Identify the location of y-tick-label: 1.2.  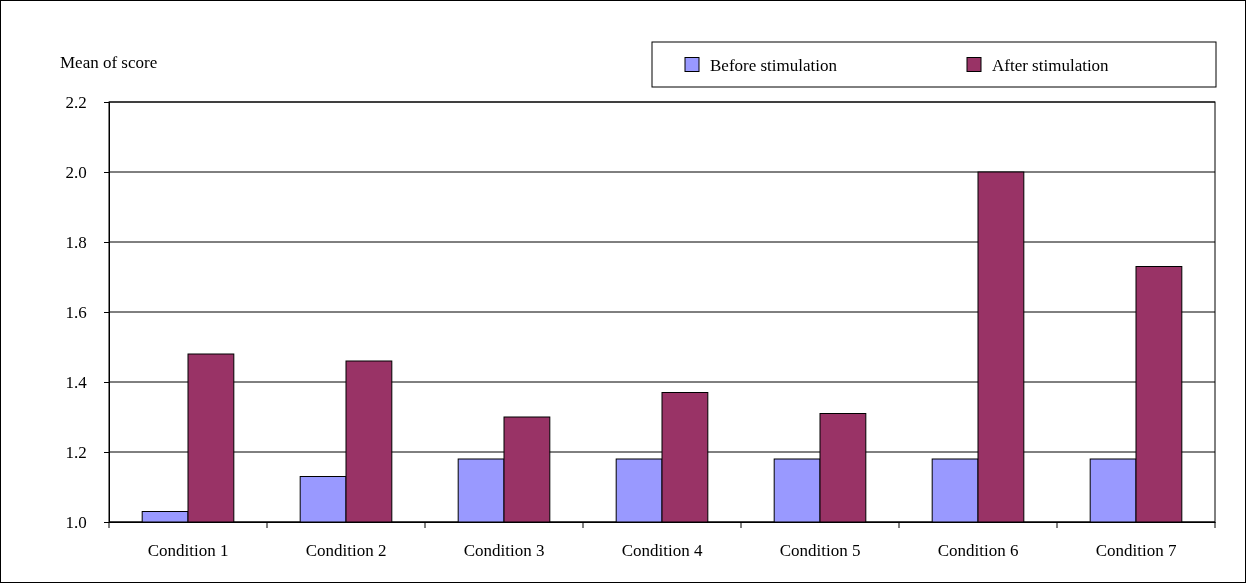
(76, 452).